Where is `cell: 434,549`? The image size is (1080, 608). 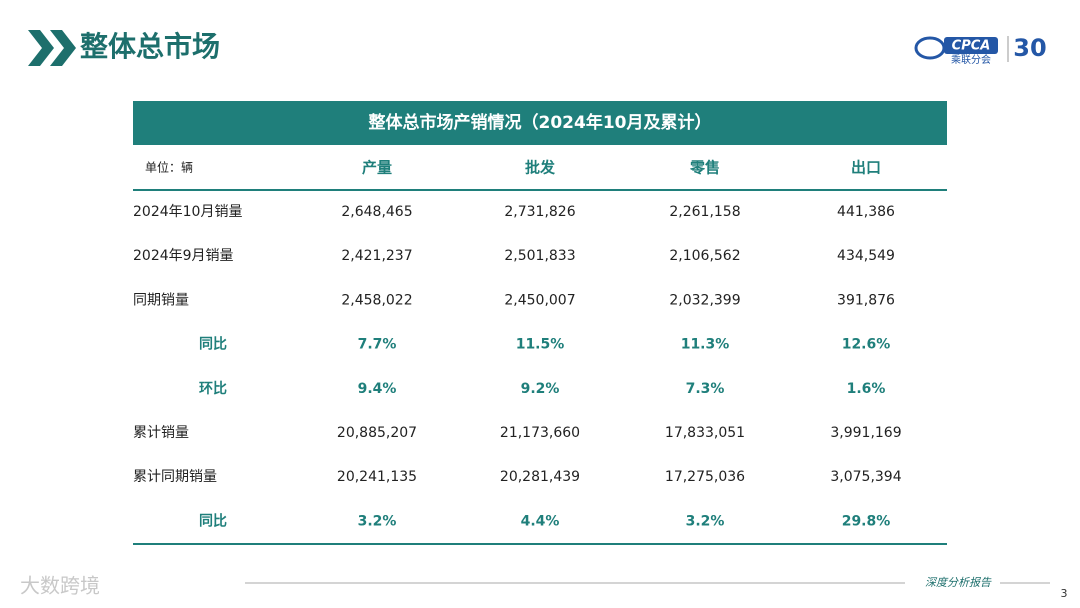 cell: 434,549 is located at coordinates (866, 256).